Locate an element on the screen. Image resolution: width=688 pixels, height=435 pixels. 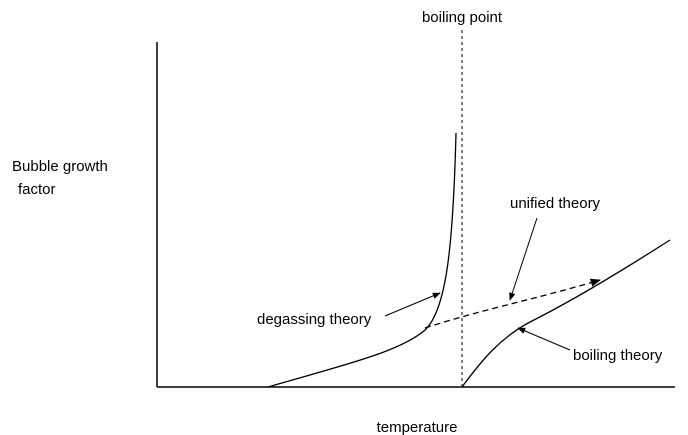
y-axis-label: Bubble growth is located at coordinates (60, 166).